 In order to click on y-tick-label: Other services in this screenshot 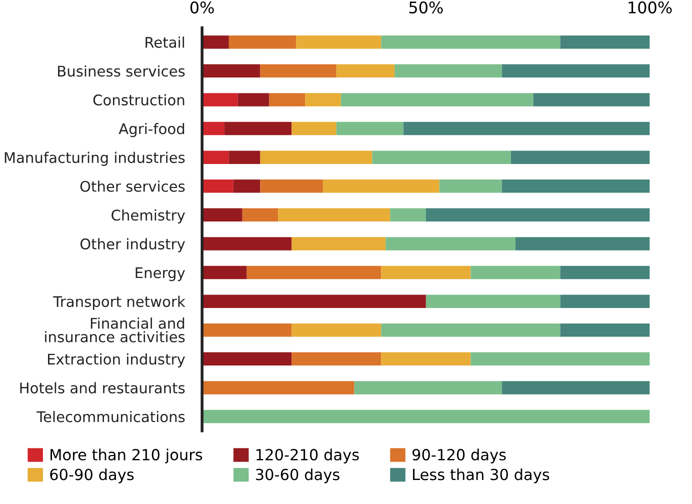, I will do `click(132, 186)`.